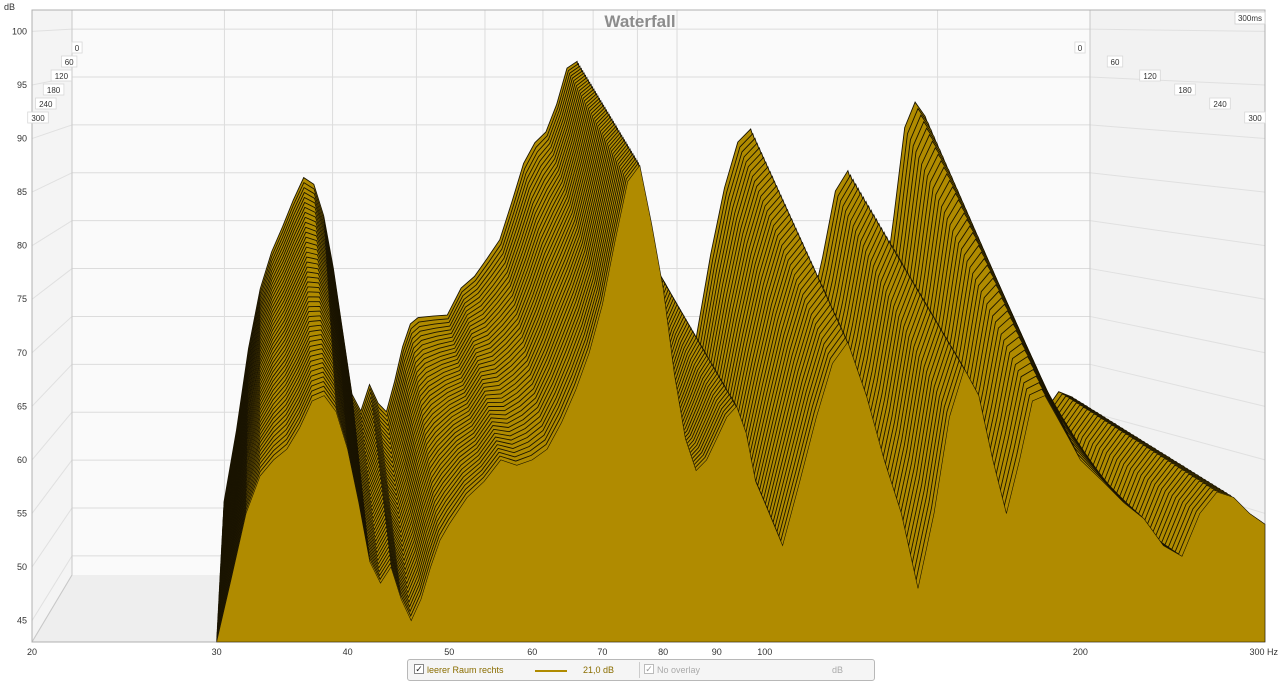  Describe the element at coordinates (551, 671) in the screenshot. I see `series-line-swatch` at that location.